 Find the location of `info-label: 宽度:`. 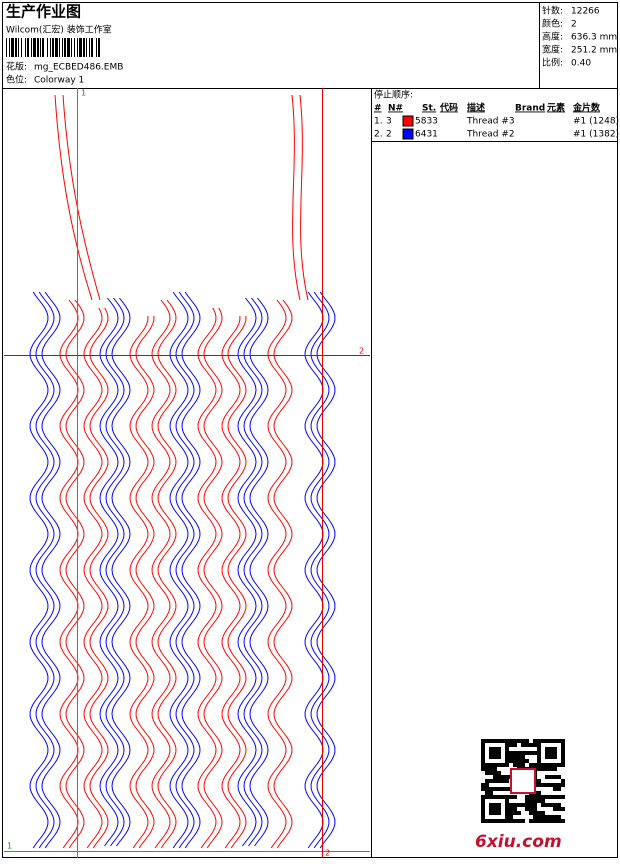

info-label: 宽度: is located at coordinates (552, 50).